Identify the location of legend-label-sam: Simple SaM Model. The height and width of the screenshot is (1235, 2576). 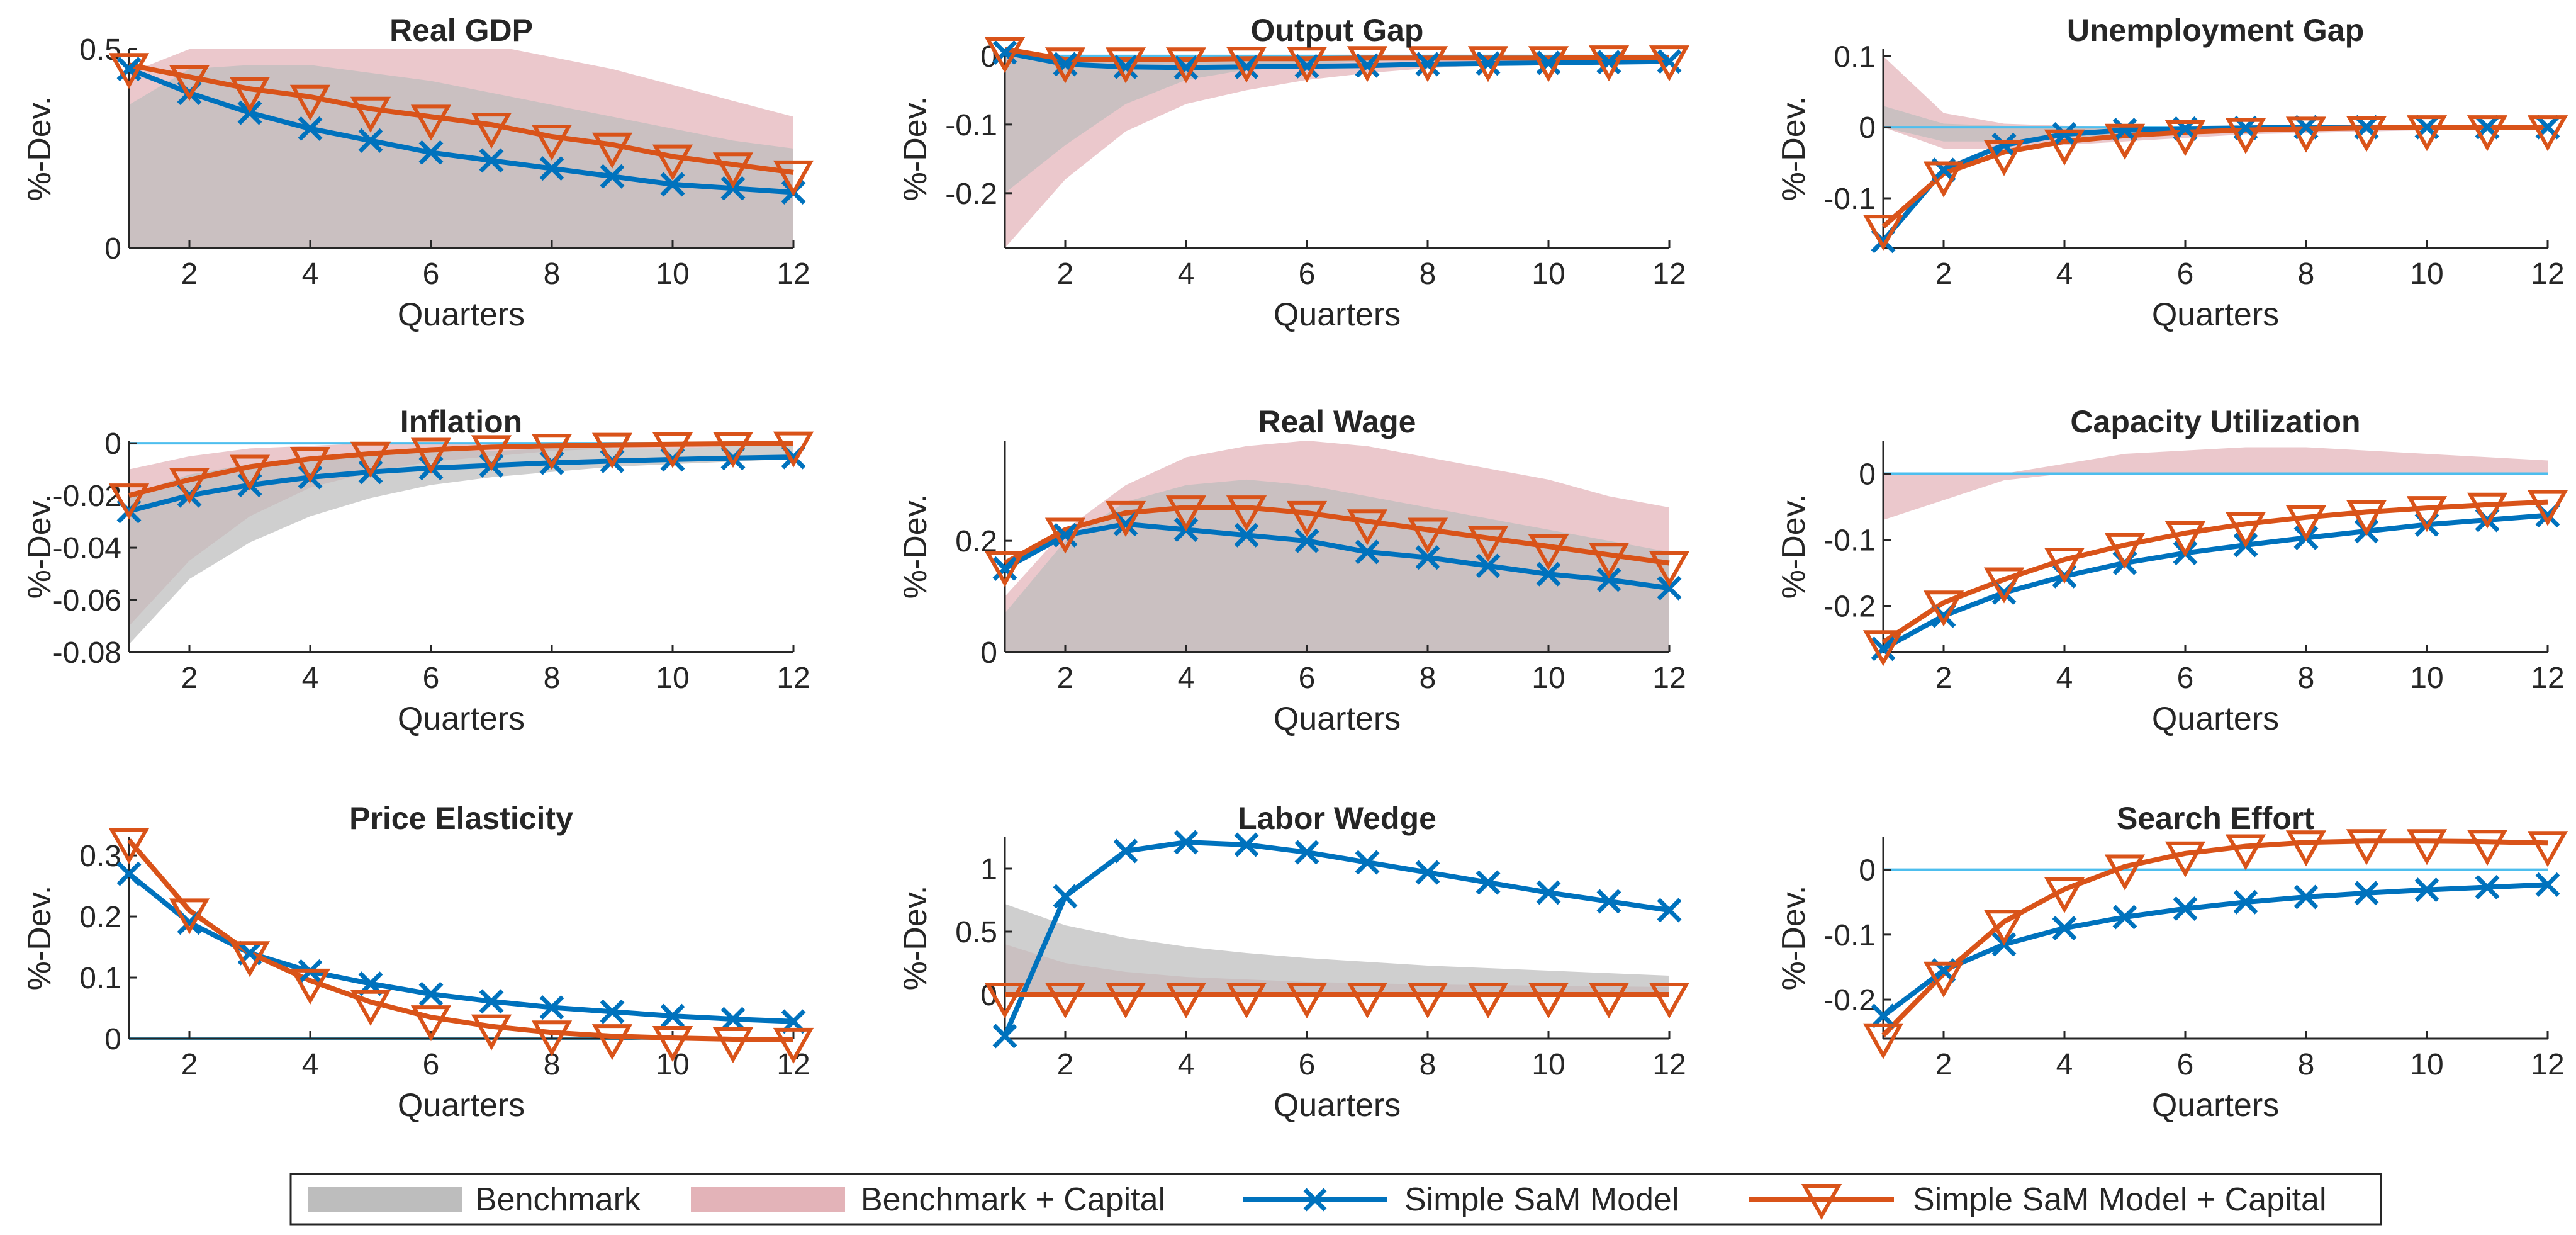
(1541, 1200).